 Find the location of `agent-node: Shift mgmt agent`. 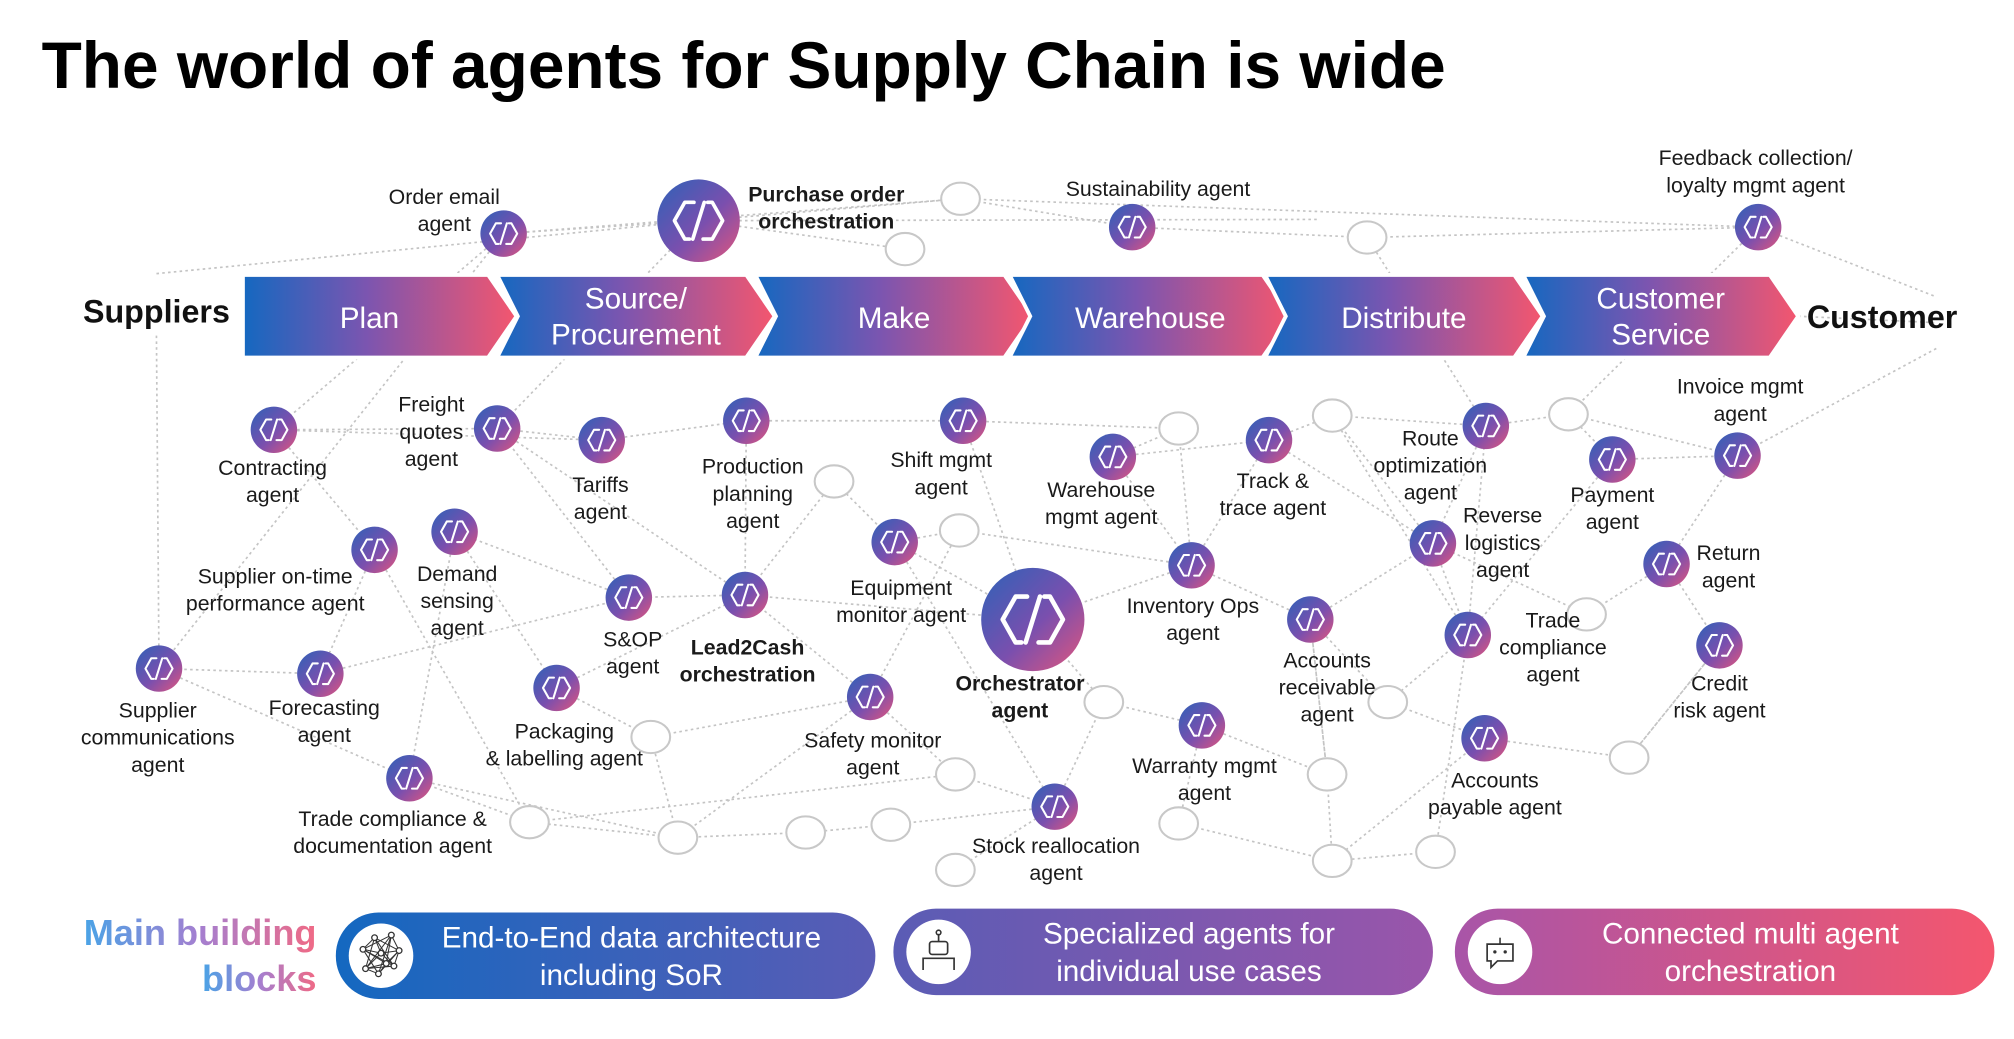

agent-node: Shift mgmt agent is located at coordinates (941, 448).